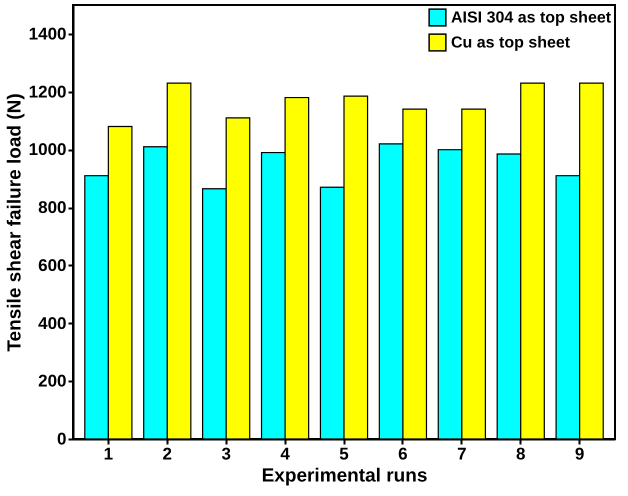 This screenshot has width=628, height=496. Describe the element at coordinates (226, 454) in the screenshot. I see `x-tick-label: 3` at that location.